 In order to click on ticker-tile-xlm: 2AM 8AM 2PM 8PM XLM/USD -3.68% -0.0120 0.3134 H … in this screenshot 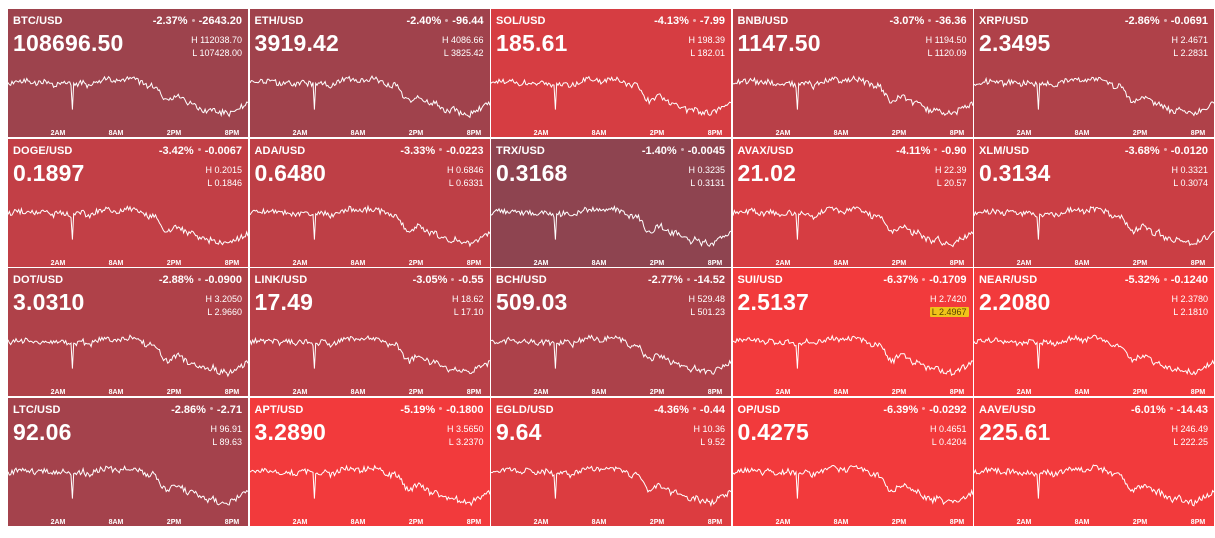, I will do `click(1094, 202)`.